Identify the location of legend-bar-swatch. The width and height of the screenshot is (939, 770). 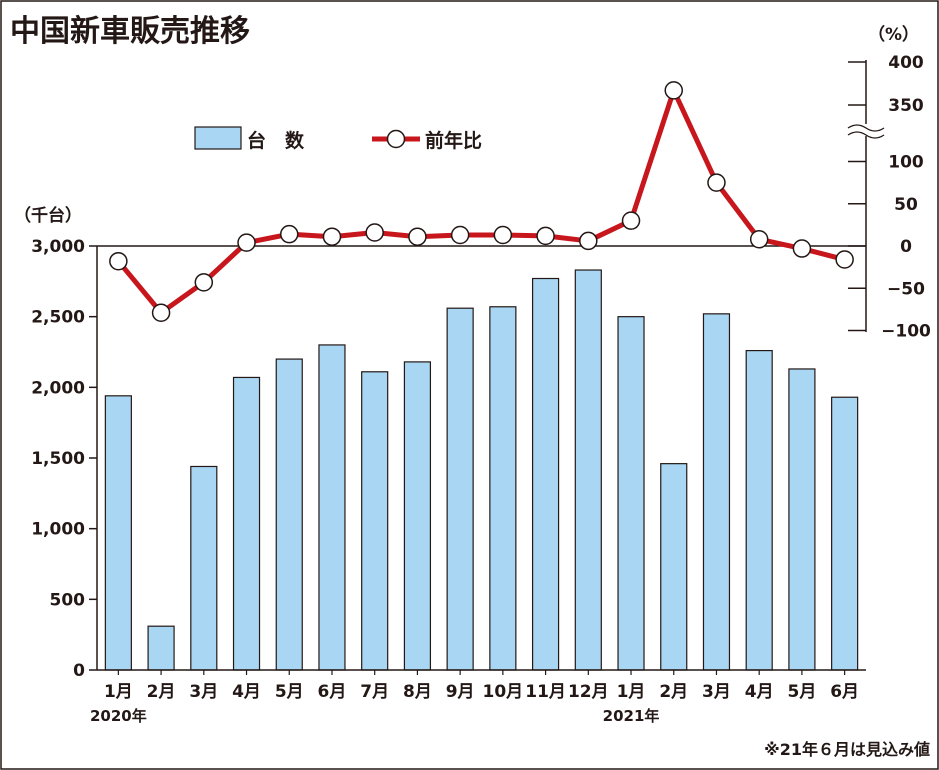
(218, 138).